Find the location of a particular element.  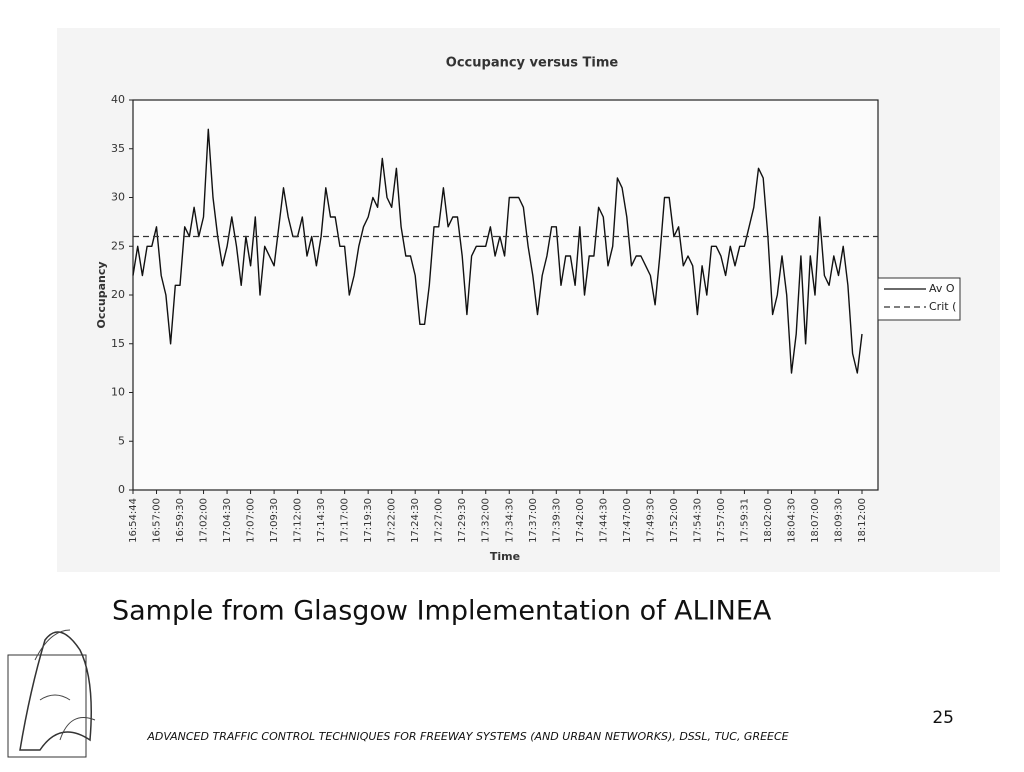

x-tick-label: 17:54:30 is located at coordinates (697, 520).